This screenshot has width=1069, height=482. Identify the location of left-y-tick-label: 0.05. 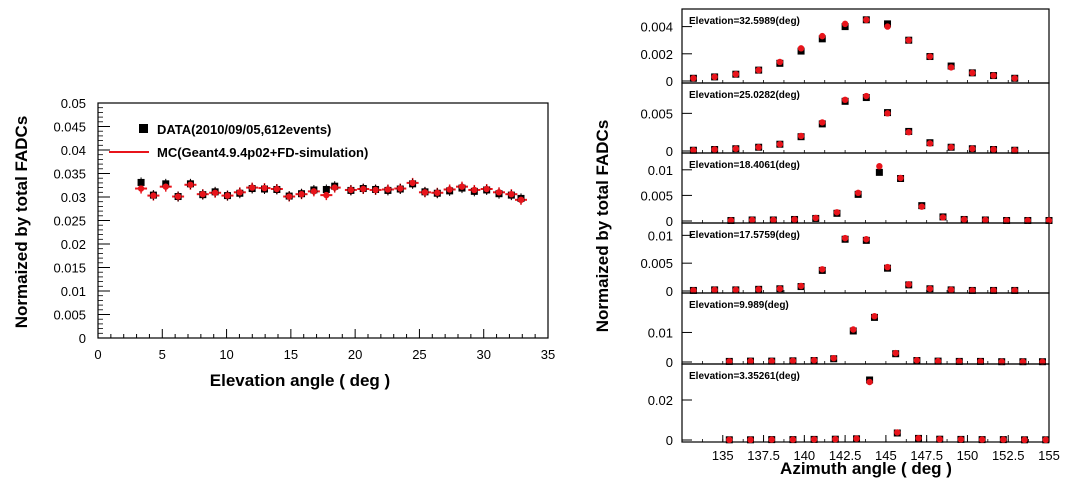
(73, 103).